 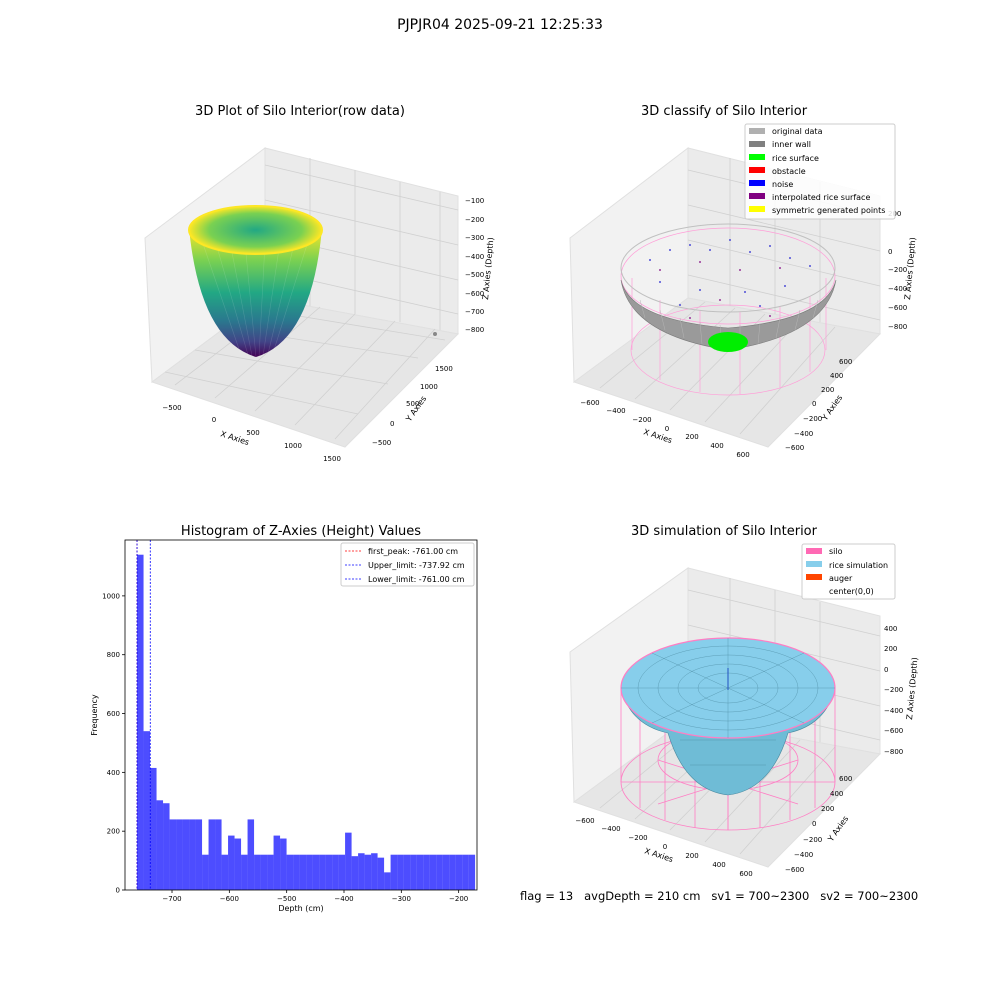 What do you see at coordinates (851, 591) in the screenshot?
I see `legend-label: center(0,0)` at bounding box center [851, 591].